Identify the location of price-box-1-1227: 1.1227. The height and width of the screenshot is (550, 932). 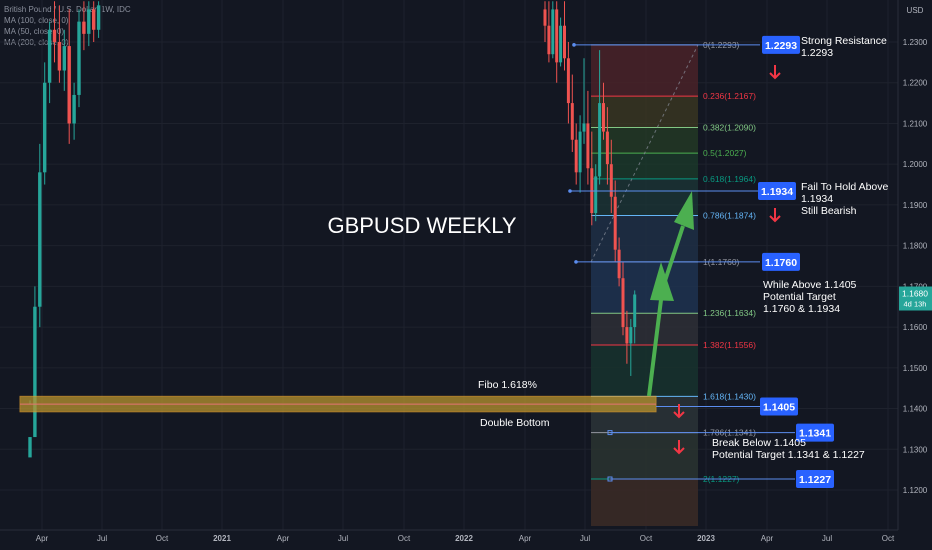
(815, 479).